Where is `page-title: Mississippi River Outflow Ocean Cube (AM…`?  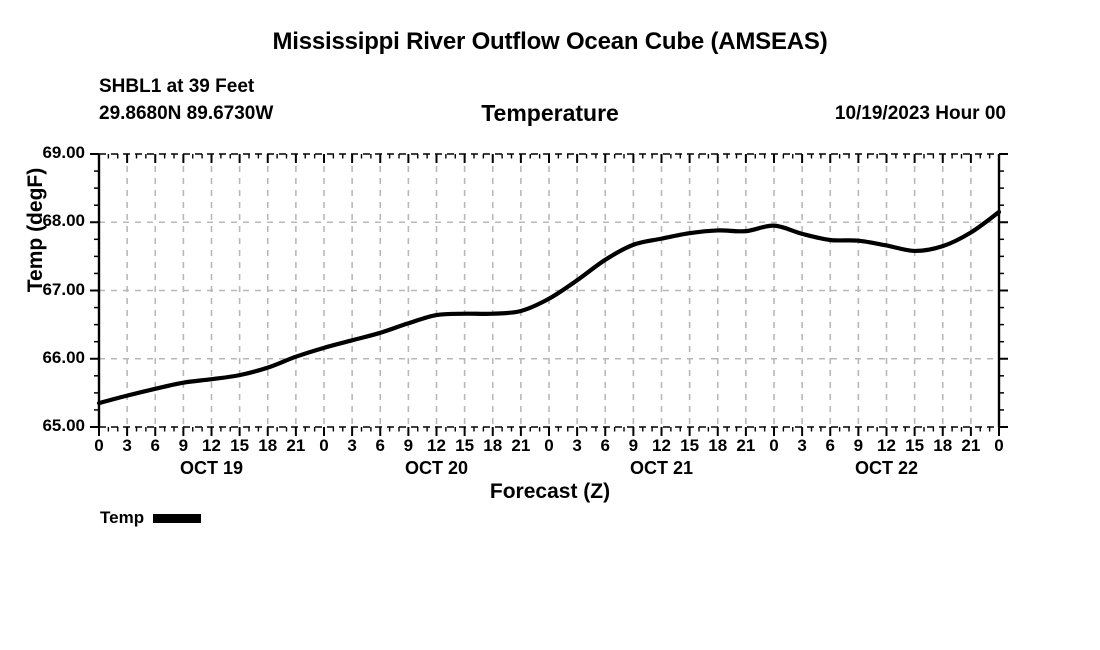 page-title: Mississippi River Outflow Ocean Cube (AM… is located at coordinates (550, 41).